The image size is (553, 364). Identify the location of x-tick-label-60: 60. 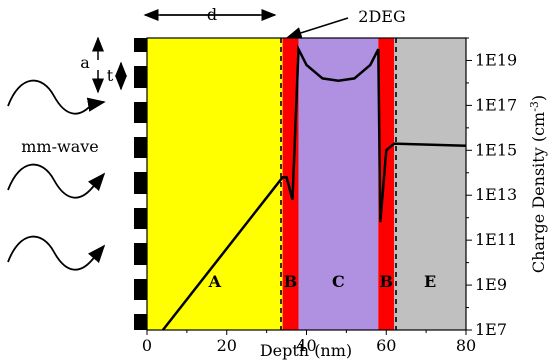
(386, 345).